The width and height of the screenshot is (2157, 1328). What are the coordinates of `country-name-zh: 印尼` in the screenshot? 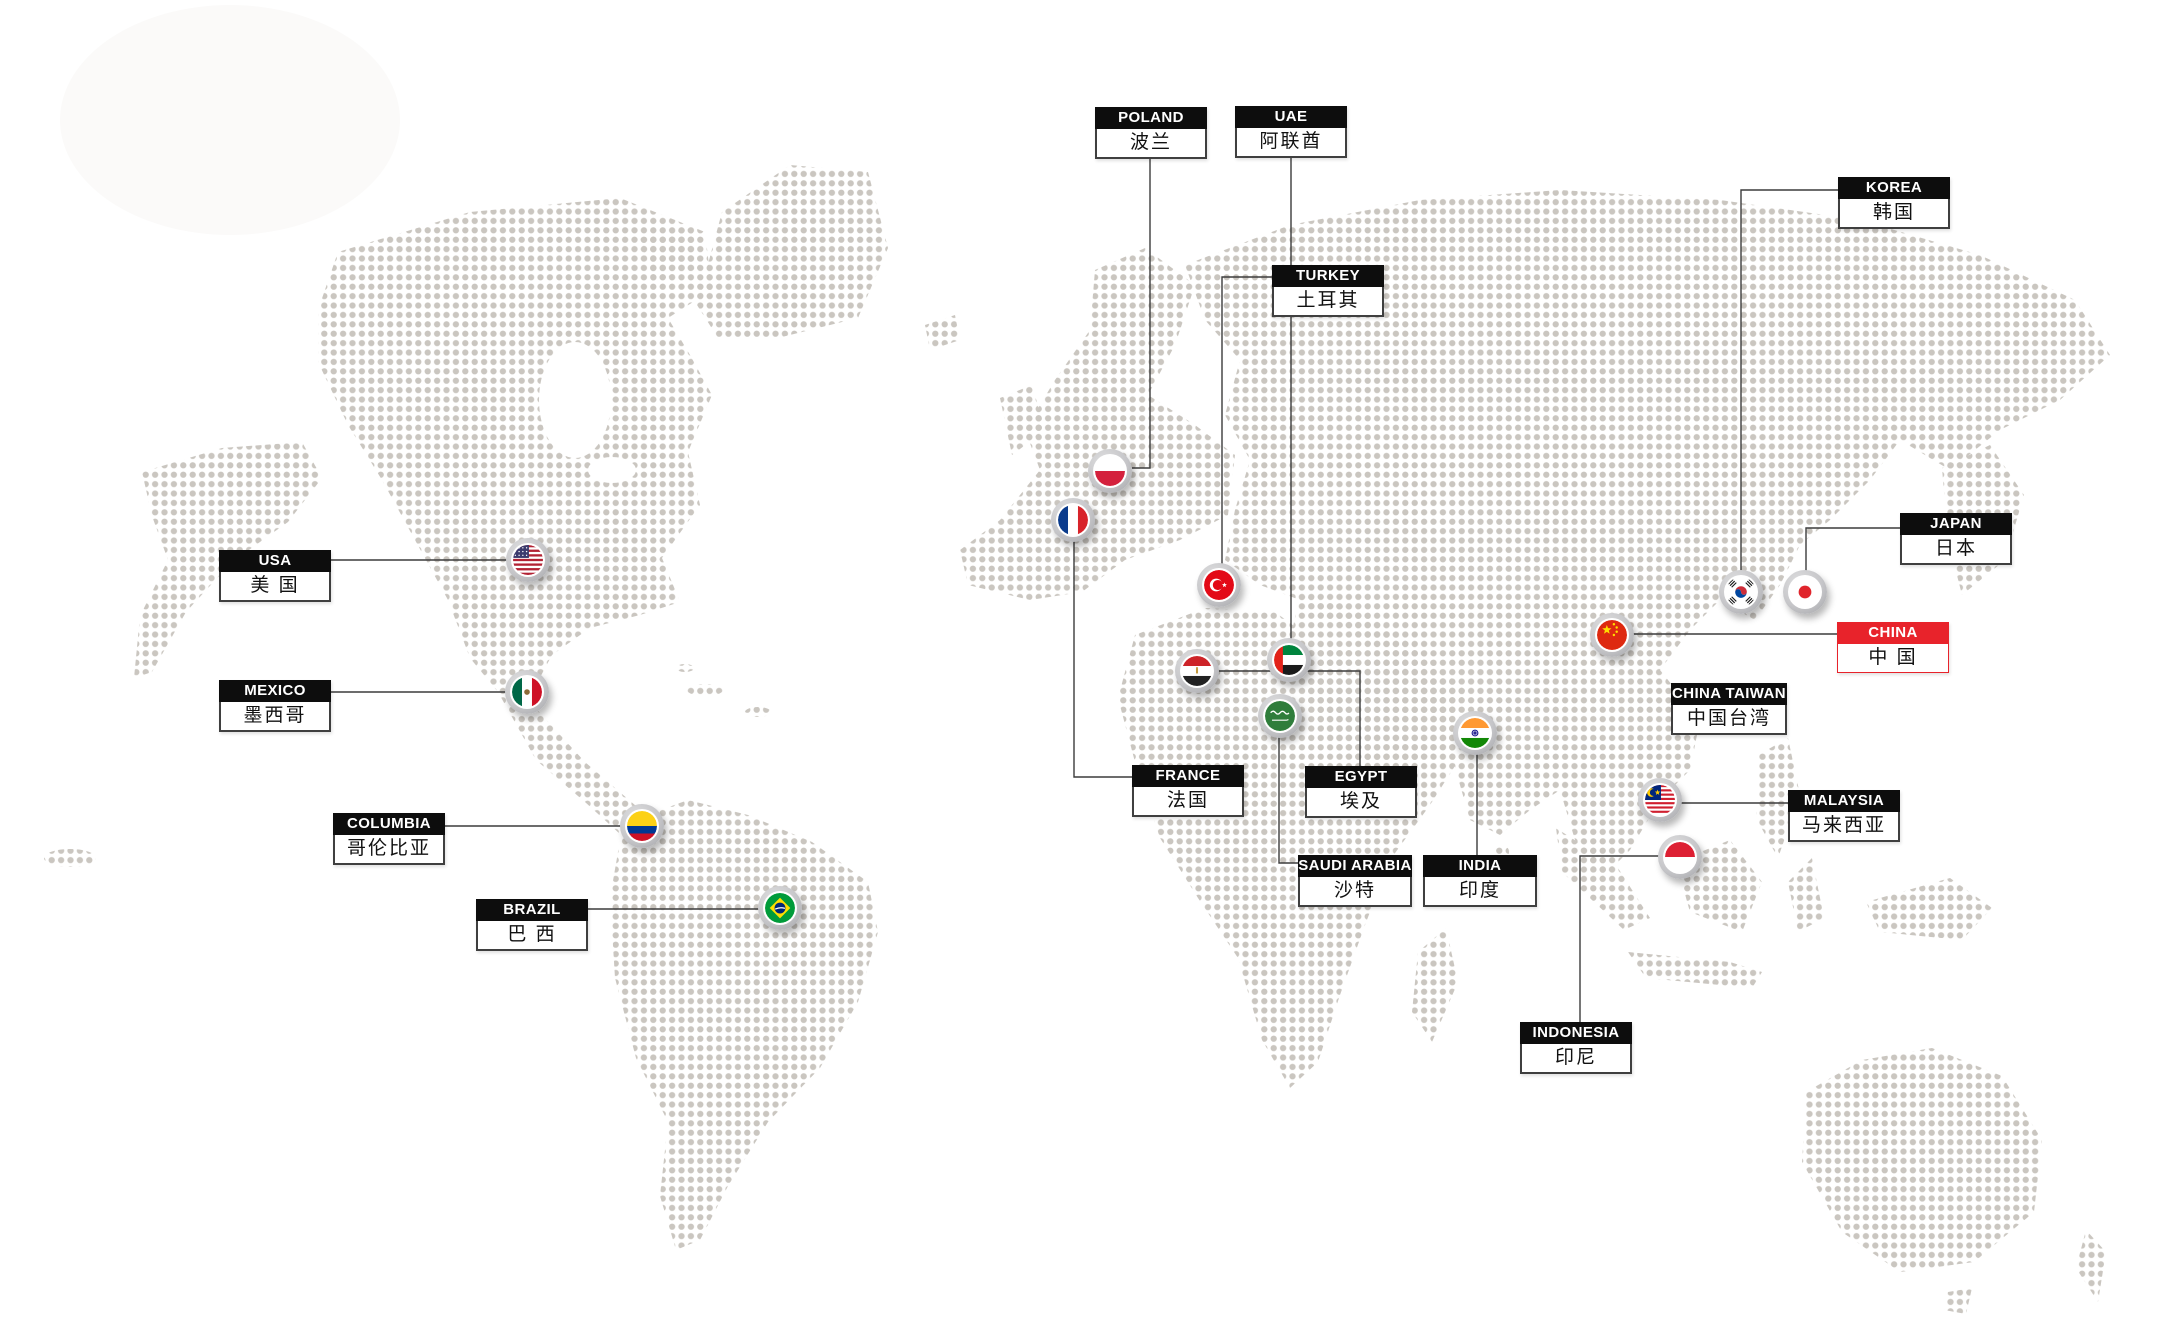 It's located at (1576, 1059).